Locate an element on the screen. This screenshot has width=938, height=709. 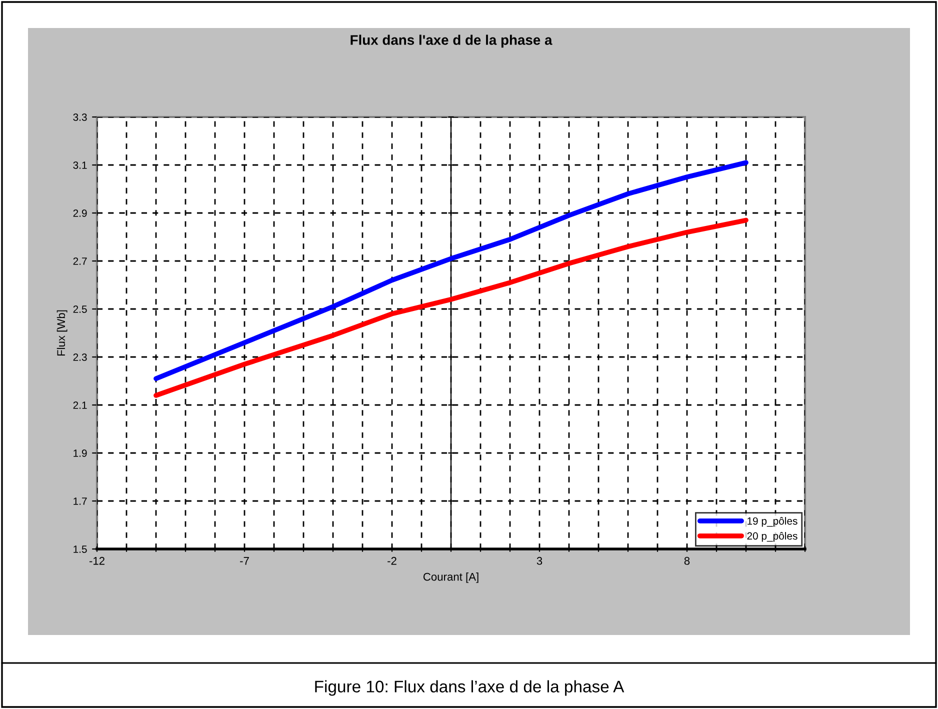
x-tick-label: 3 is located at coordinates (539, 560).